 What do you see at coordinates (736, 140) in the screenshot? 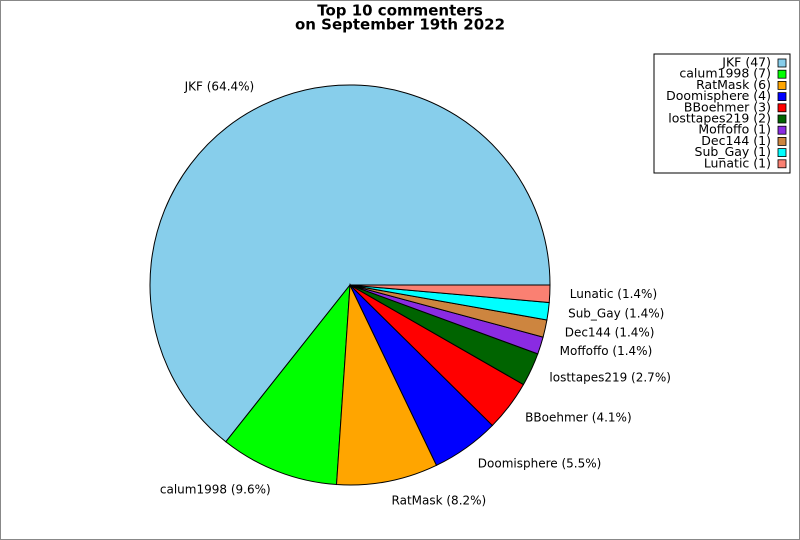
I see `legend-label: Dec144 (1)` at bounding box center [736, 140].